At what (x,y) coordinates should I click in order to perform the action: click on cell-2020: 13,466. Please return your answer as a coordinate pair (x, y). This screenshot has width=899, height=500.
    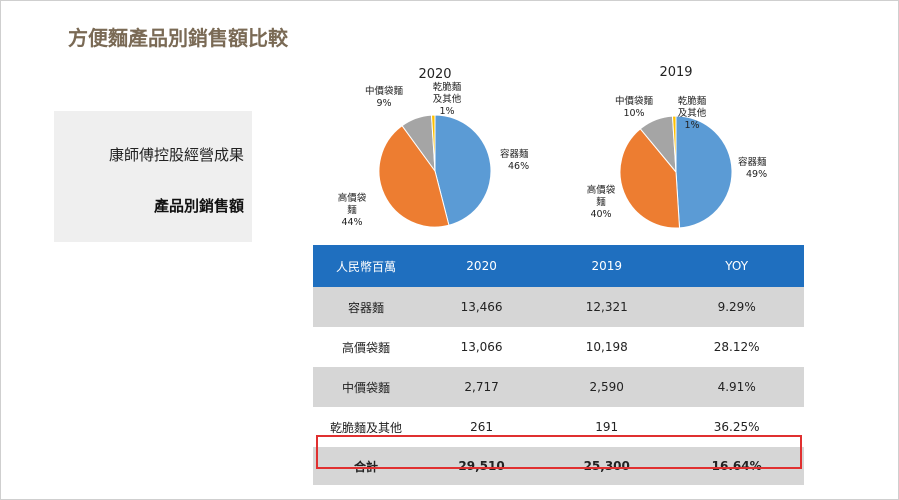
    Looking at the image, I should click on (482, 307).